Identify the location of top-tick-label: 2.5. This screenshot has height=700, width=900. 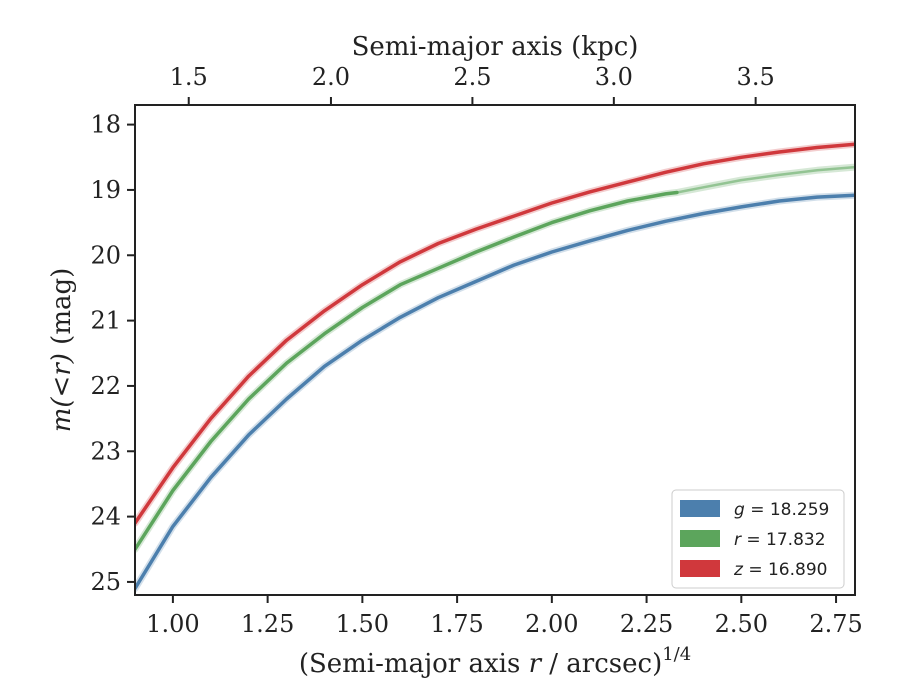
(472, 77).